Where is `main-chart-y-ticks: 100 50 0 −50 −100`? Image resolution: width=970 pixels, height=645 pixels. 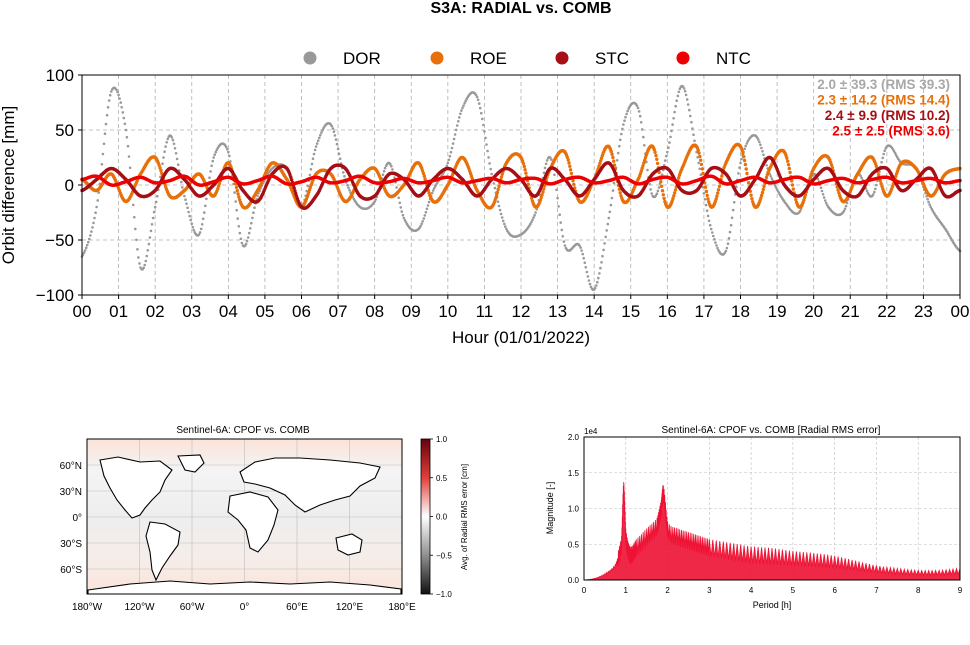 main-chart-y-ticks: 100 50 0 −50 −100 is located at coordinates (59, 185).